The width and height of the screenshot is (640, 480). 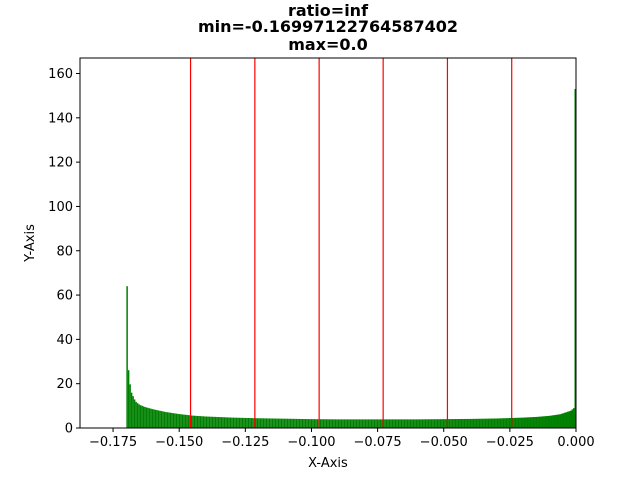 What do you see at coordinates (60, 74) in the screenshot?
I see `y-tick-label: 160` at bounding box center [60, 74].